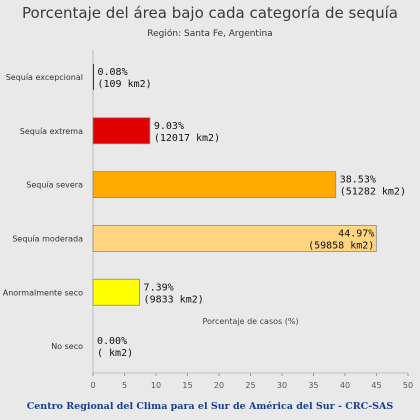 The image size is (420, 420). I want to click on area-label: (59858 km2), so click(341, 245).